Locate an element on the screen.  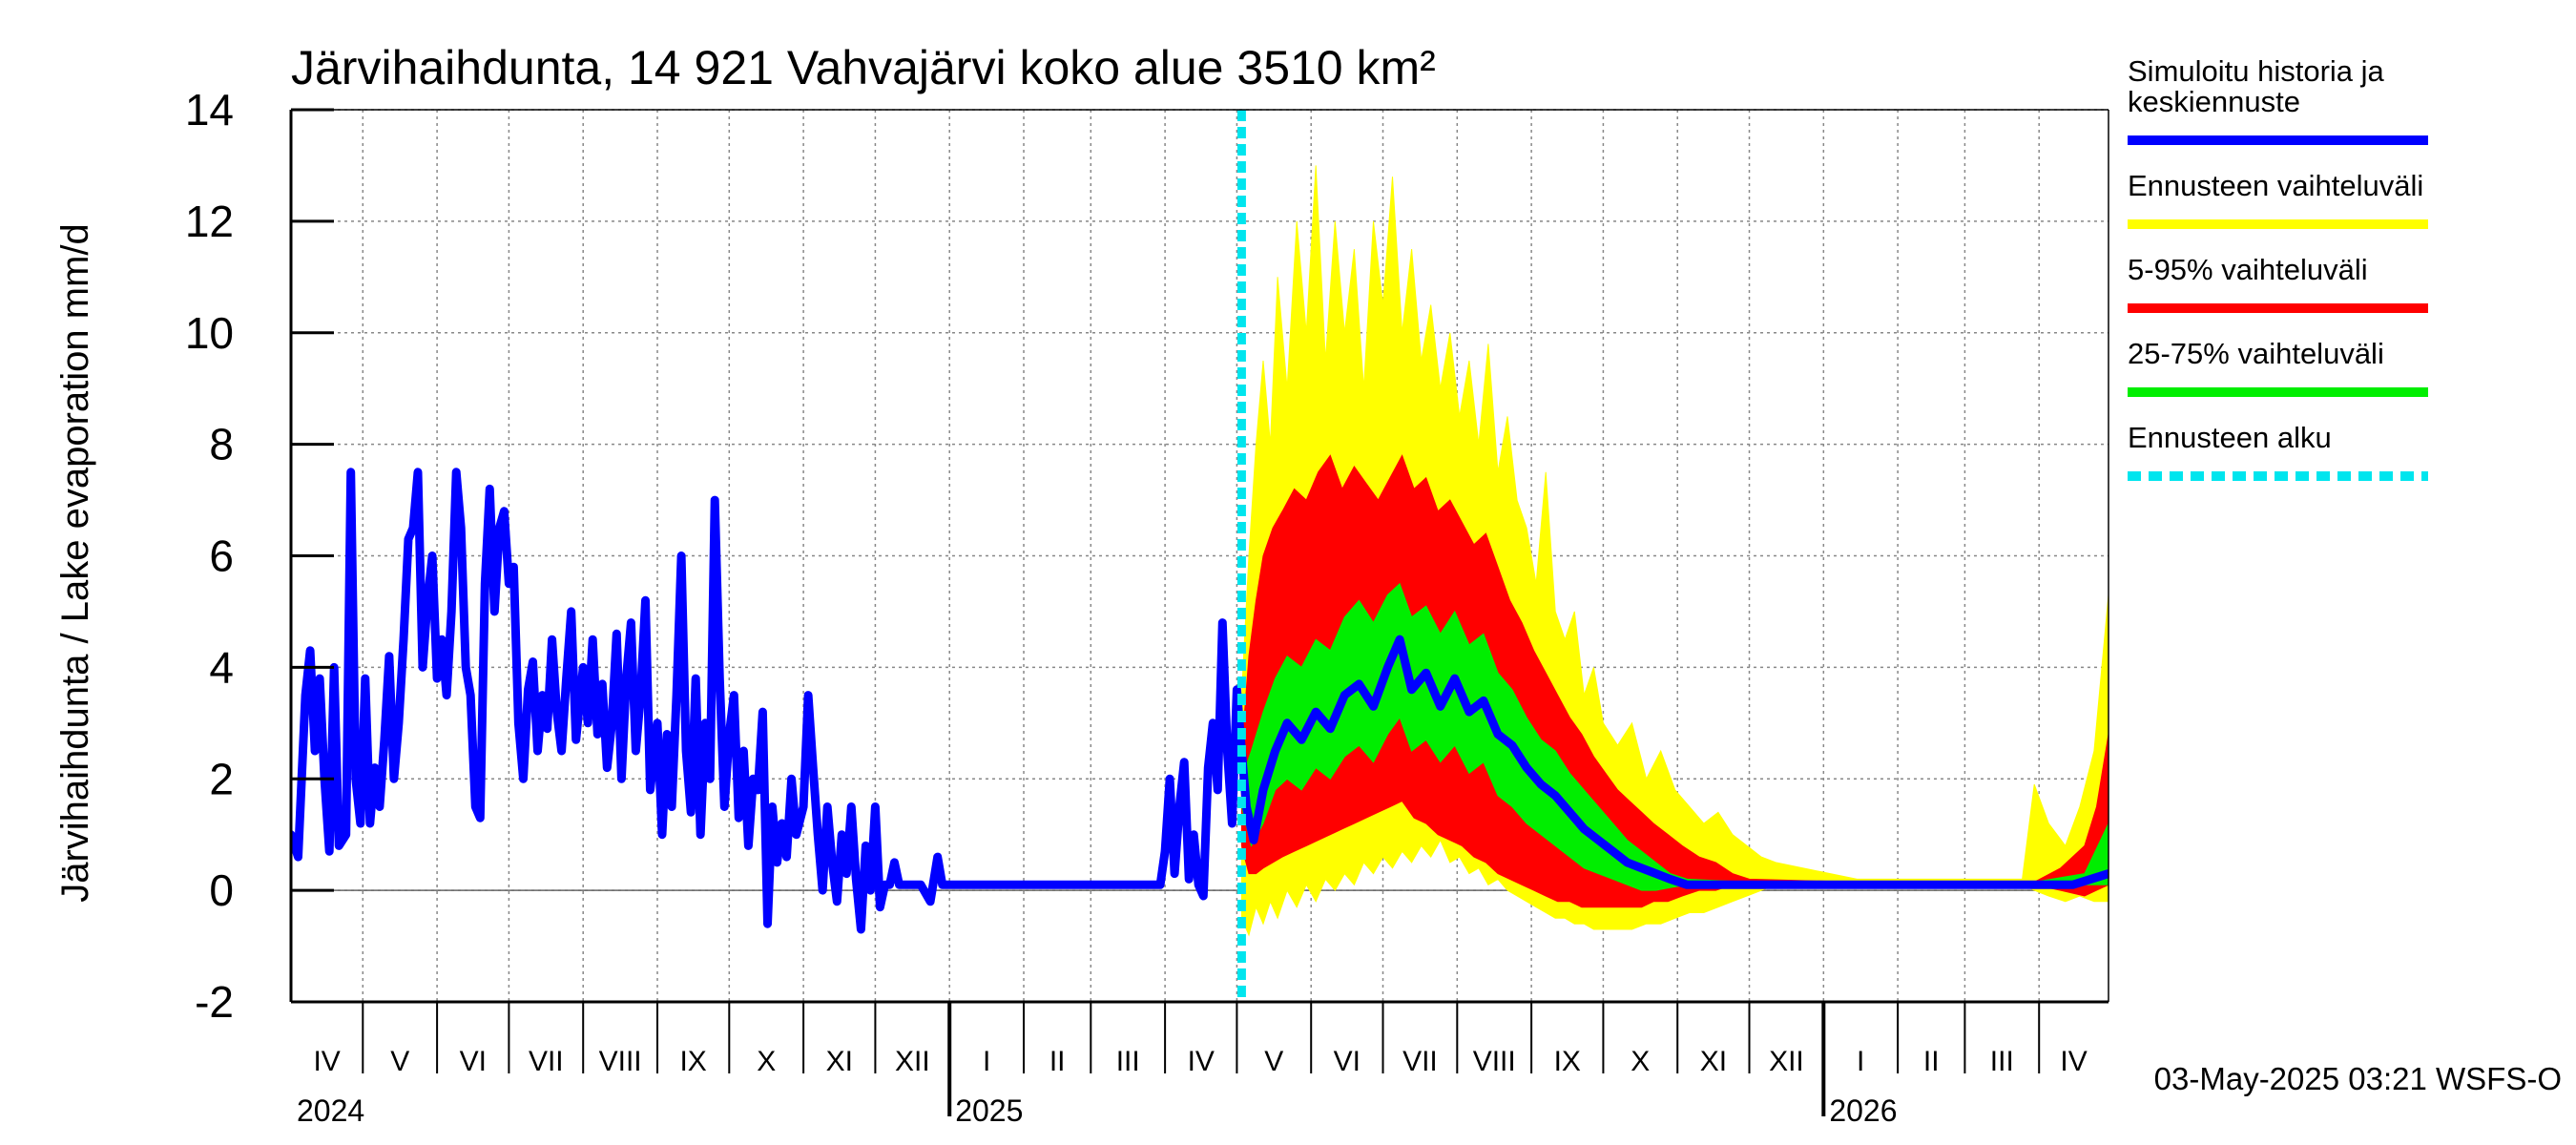
legend-label: Simuloitu historia ja is located at coordinates (2256, 71).